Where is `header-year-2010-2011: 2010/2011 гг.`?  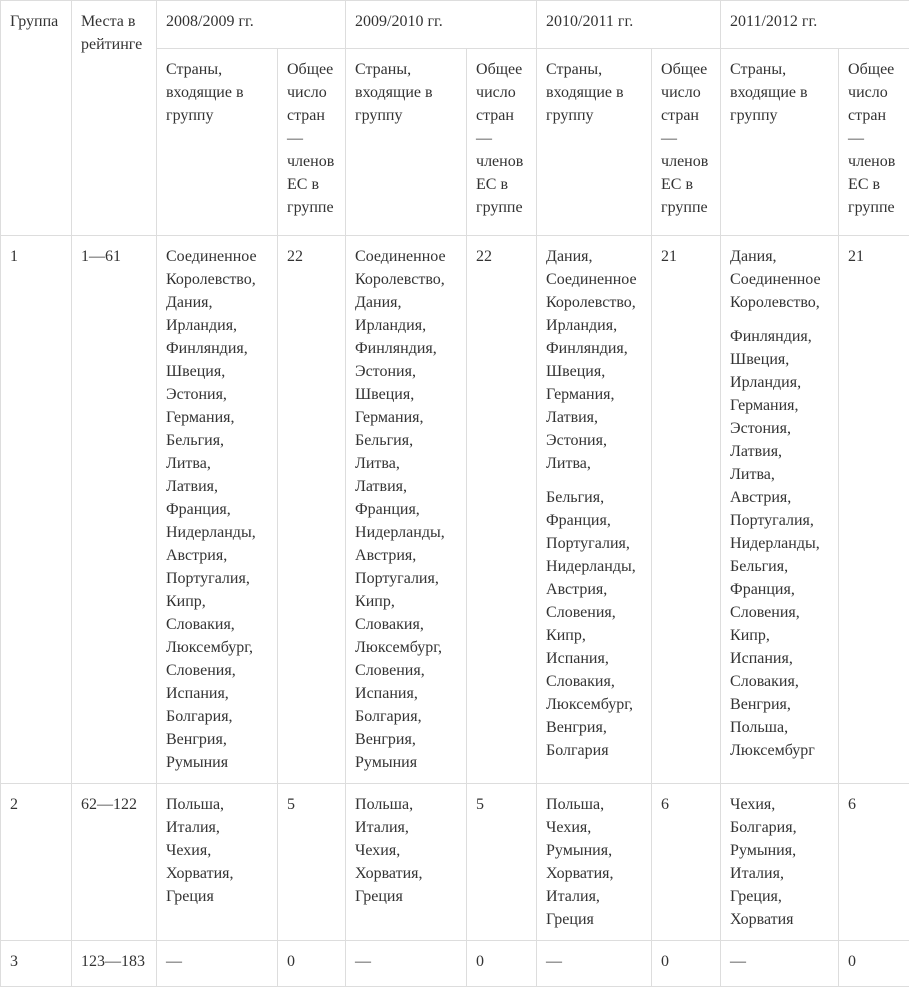 header-year-2010-2011: 2010/2011 гг. is located at coordinates (629, 24).